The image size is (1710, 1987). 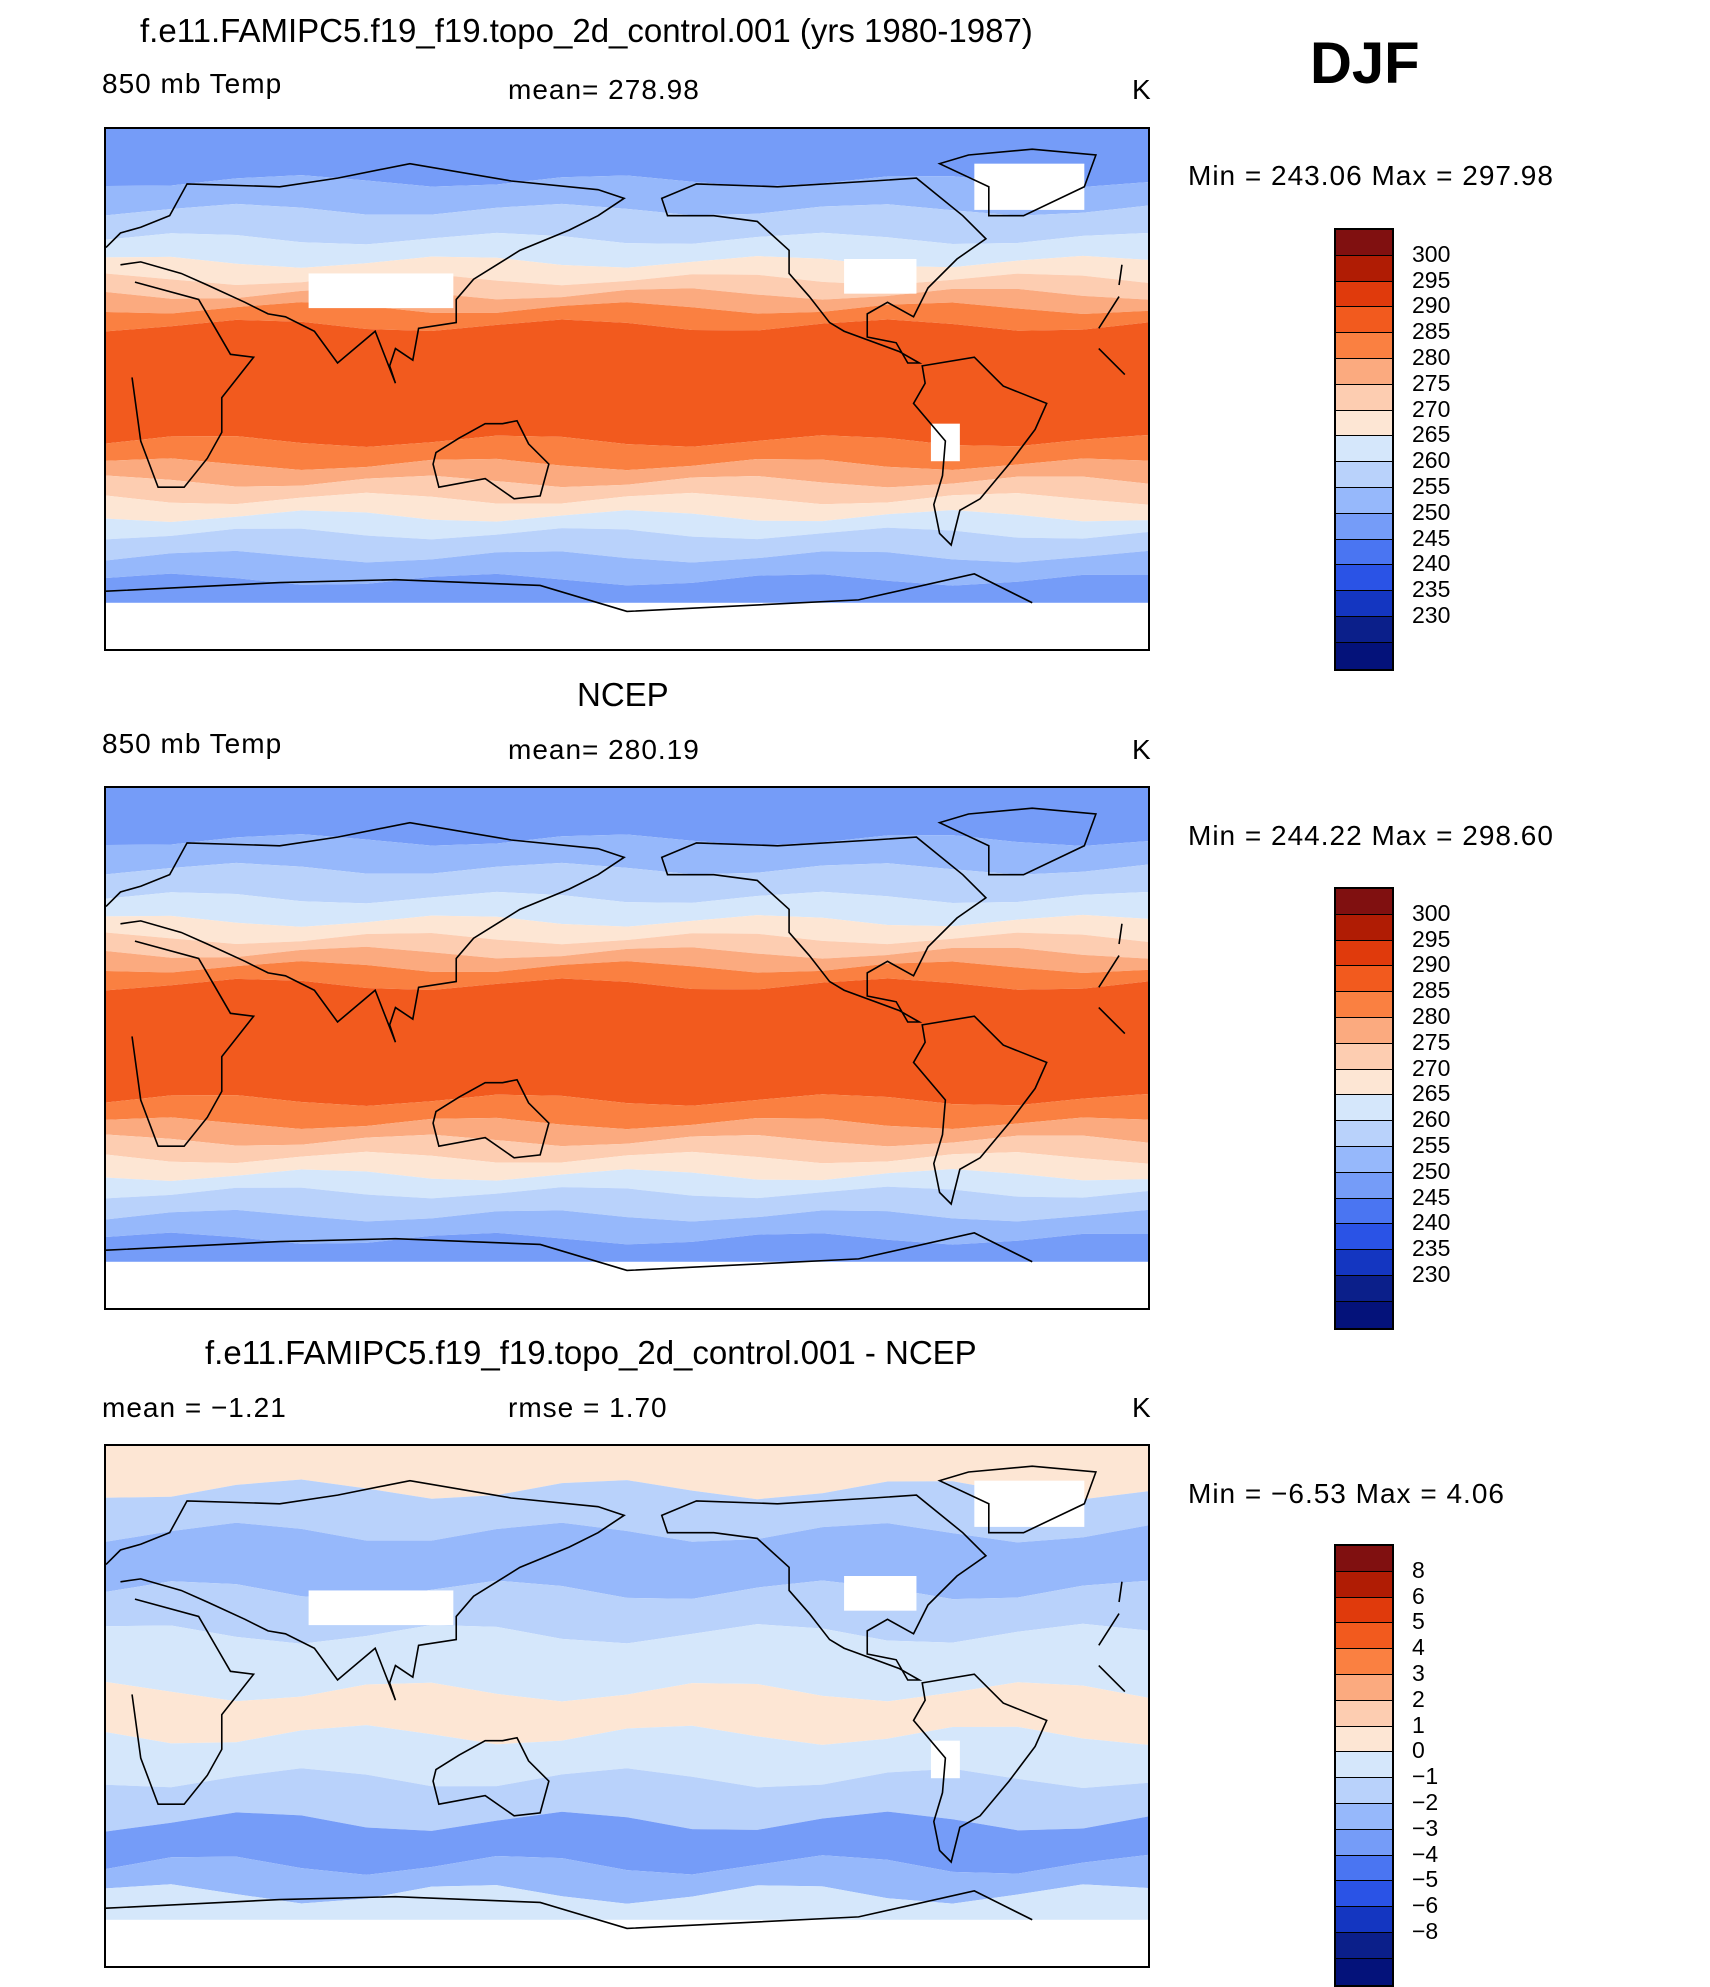 What do you see at coordinates (1418, 1621) in the screenshot?
I see `colorbar-tick-label: 5` at bounding box center [1418, 1621].